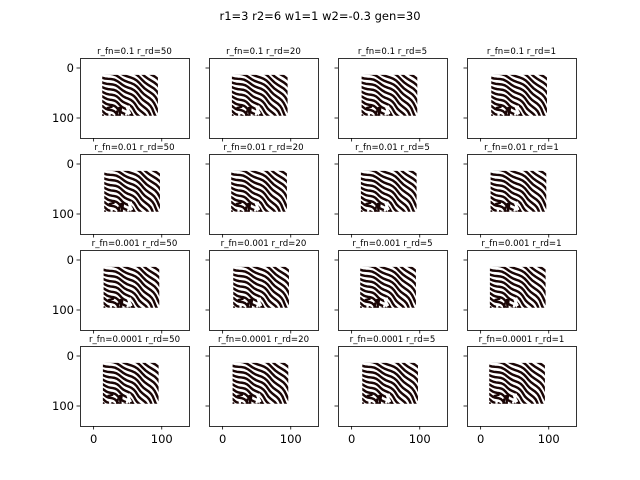 This screenshot has width=640, height=480. I want to click on subplot-title: r_fn=0.0001 r_rd=5, so click(393, 340).